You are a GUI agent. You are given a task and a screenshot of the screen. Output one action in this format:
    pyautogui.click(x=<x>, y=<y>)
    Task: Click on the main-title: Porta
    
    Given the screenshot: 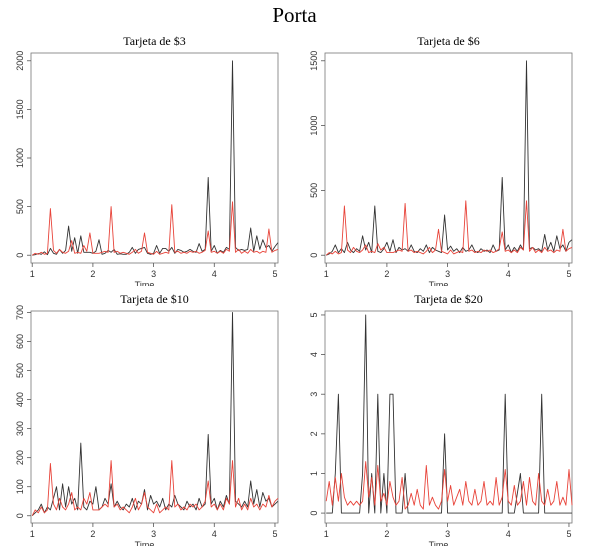 What is the action you would take?
    pyautogui.click(x=294, y=15)
    